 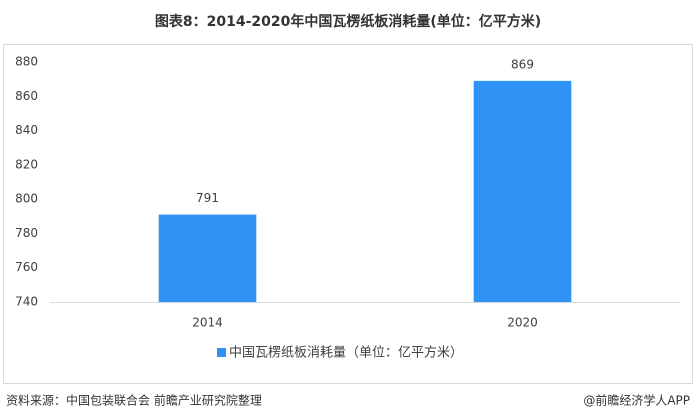 What do you see at coordinates (134, 400) in the screenshot?
I see `source-note: 资料来源：中国包装联合会 前瞻产业研究院整理` at bounding box center [134, 400].